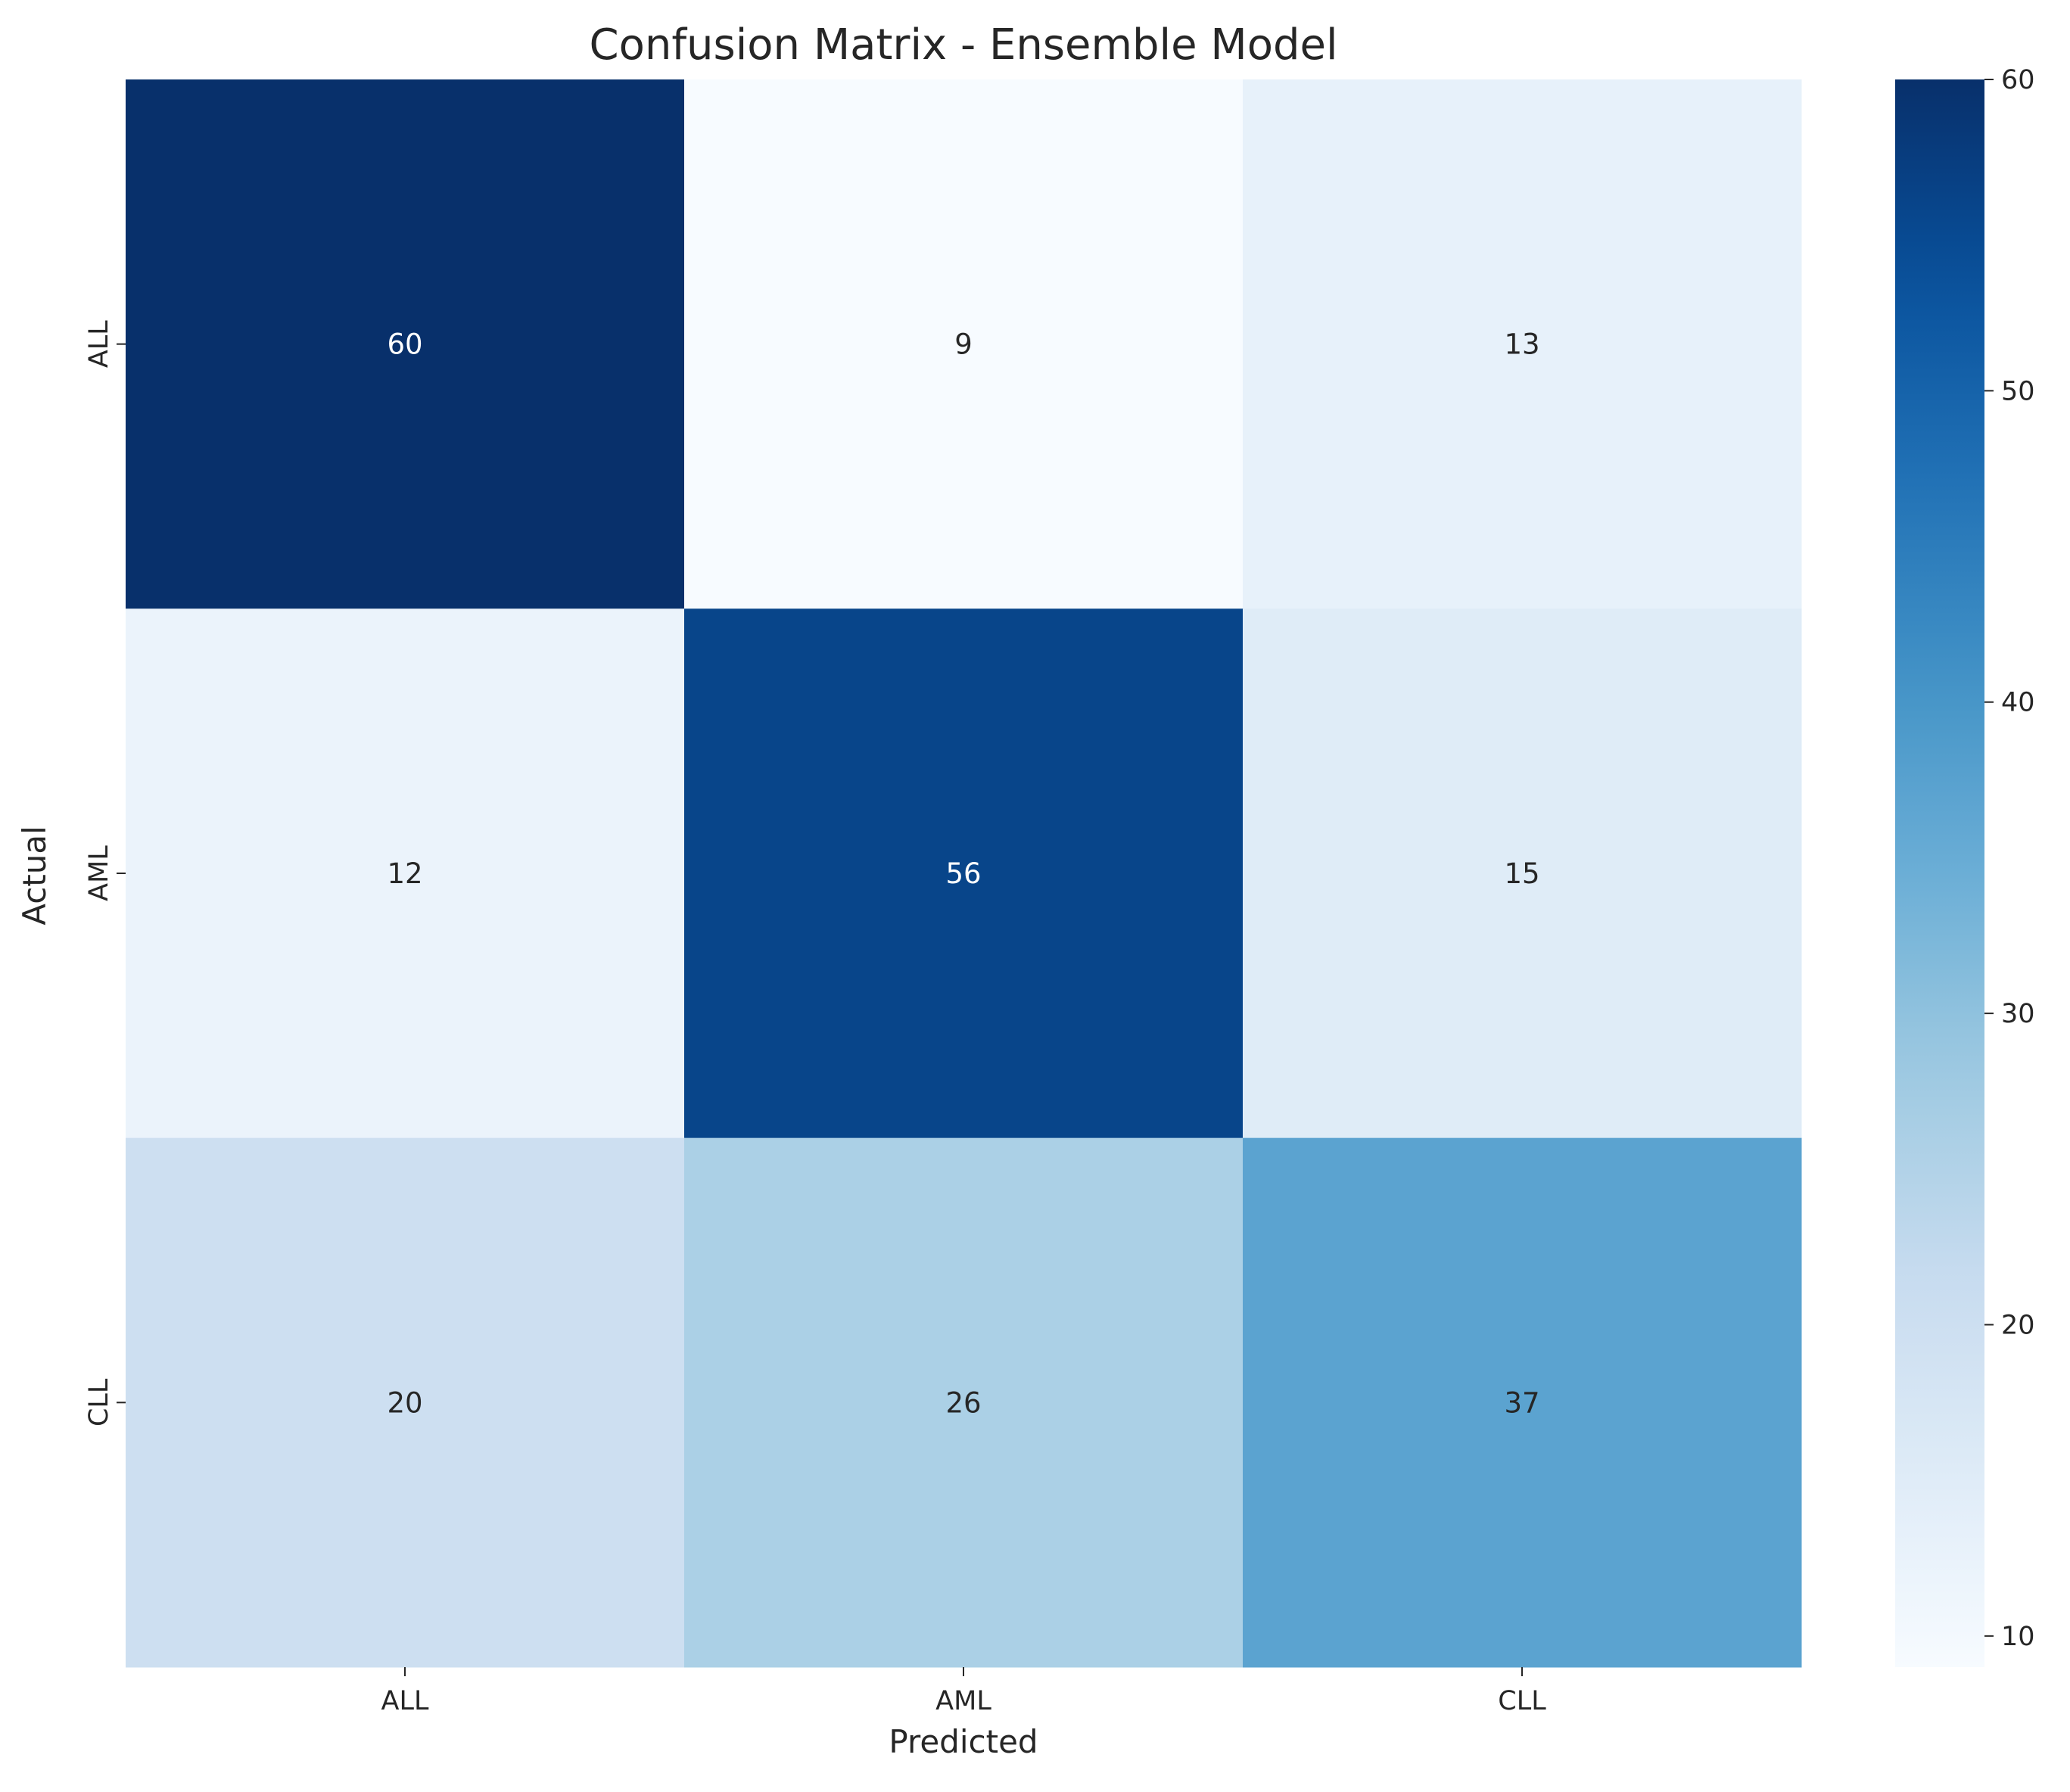 The height and width of the screenshot is (1792, 2070). I want to click on cell-CLL-CLL, so click(1522, 1402).